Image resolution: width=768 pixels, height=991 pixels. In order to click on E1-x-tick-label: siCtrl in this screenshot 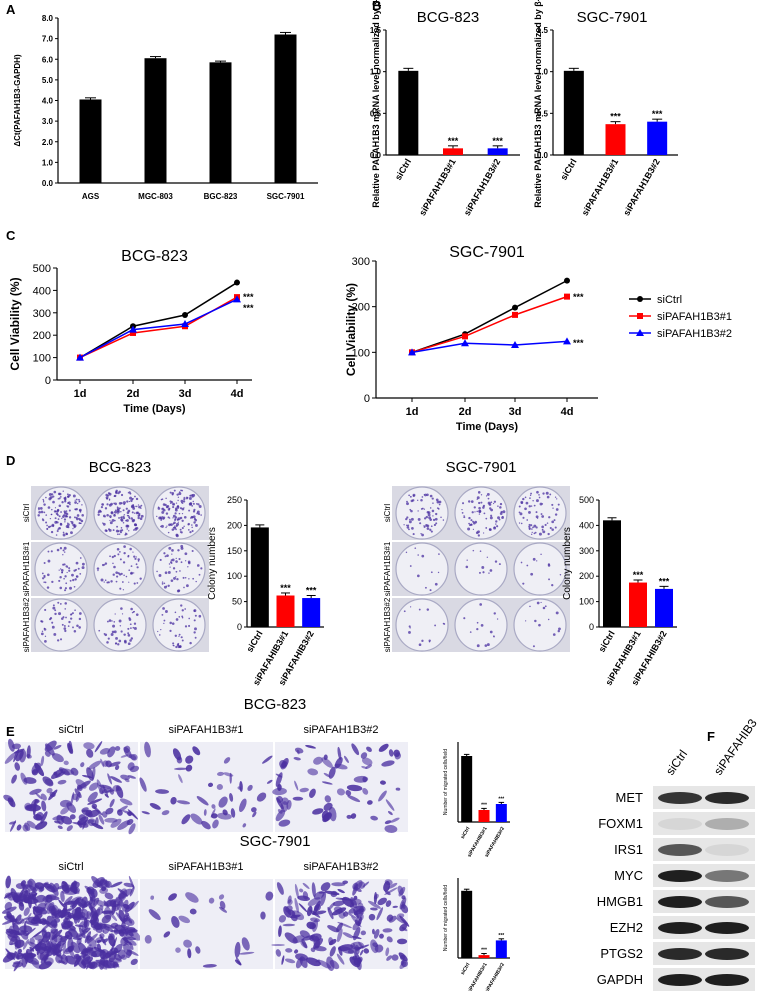, I will do `click(466, 832)`.